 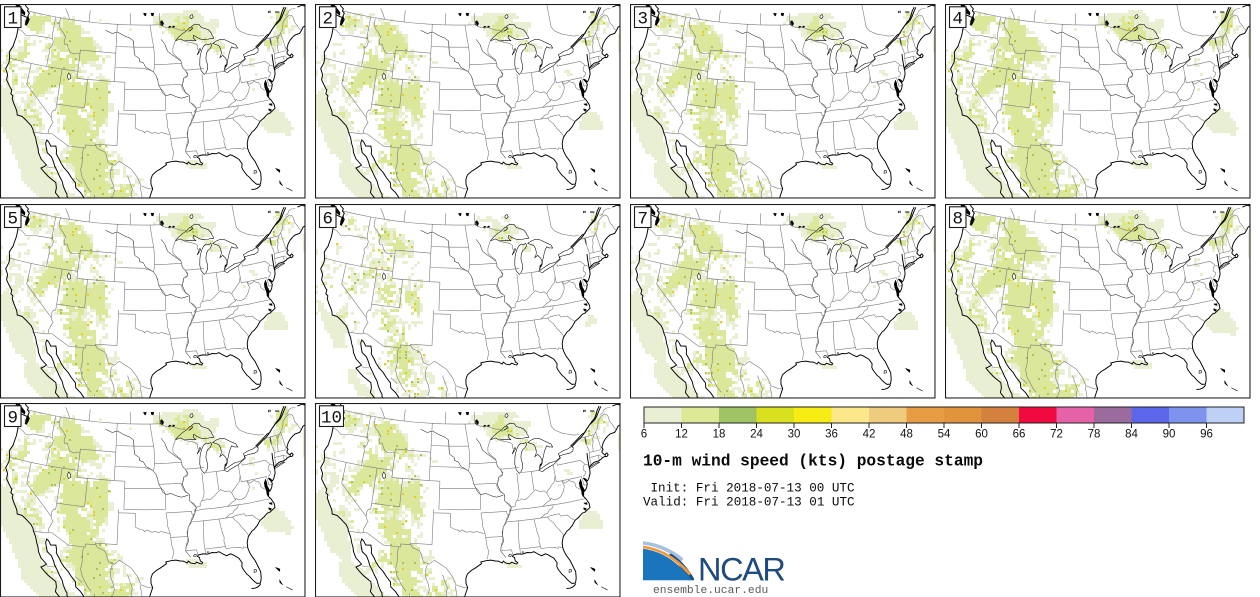 I want to click on svg-text: 12, so click(x=681, y=435).